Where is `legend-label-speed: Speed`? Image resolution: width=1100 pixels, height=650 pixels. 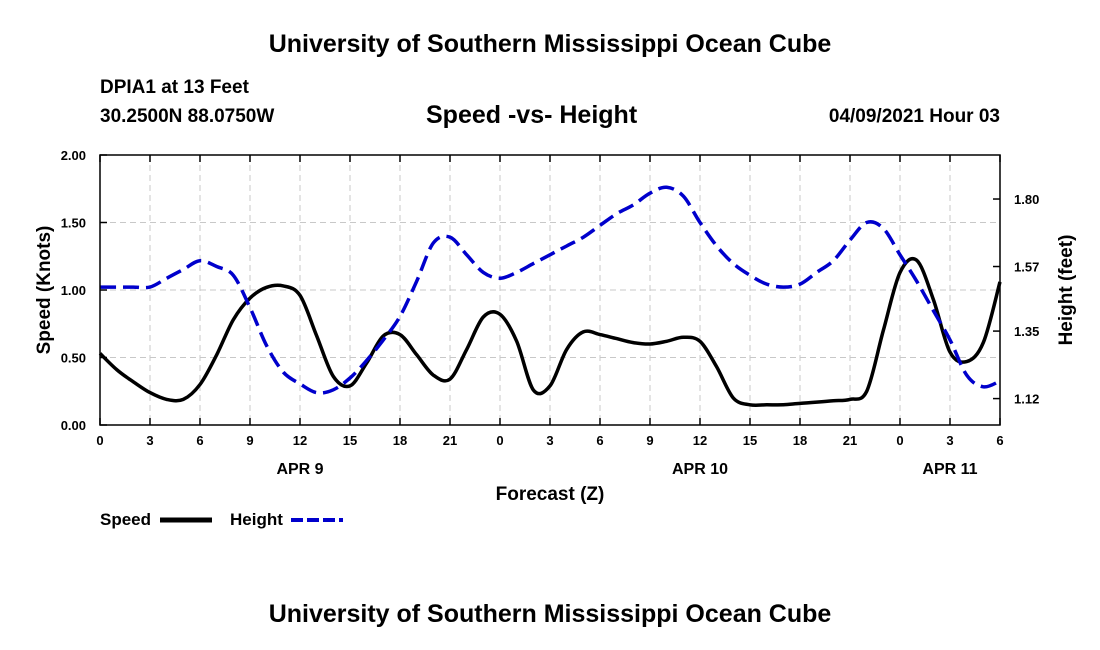
legend-label-speed: Speed is located at coordinates (125, 519).